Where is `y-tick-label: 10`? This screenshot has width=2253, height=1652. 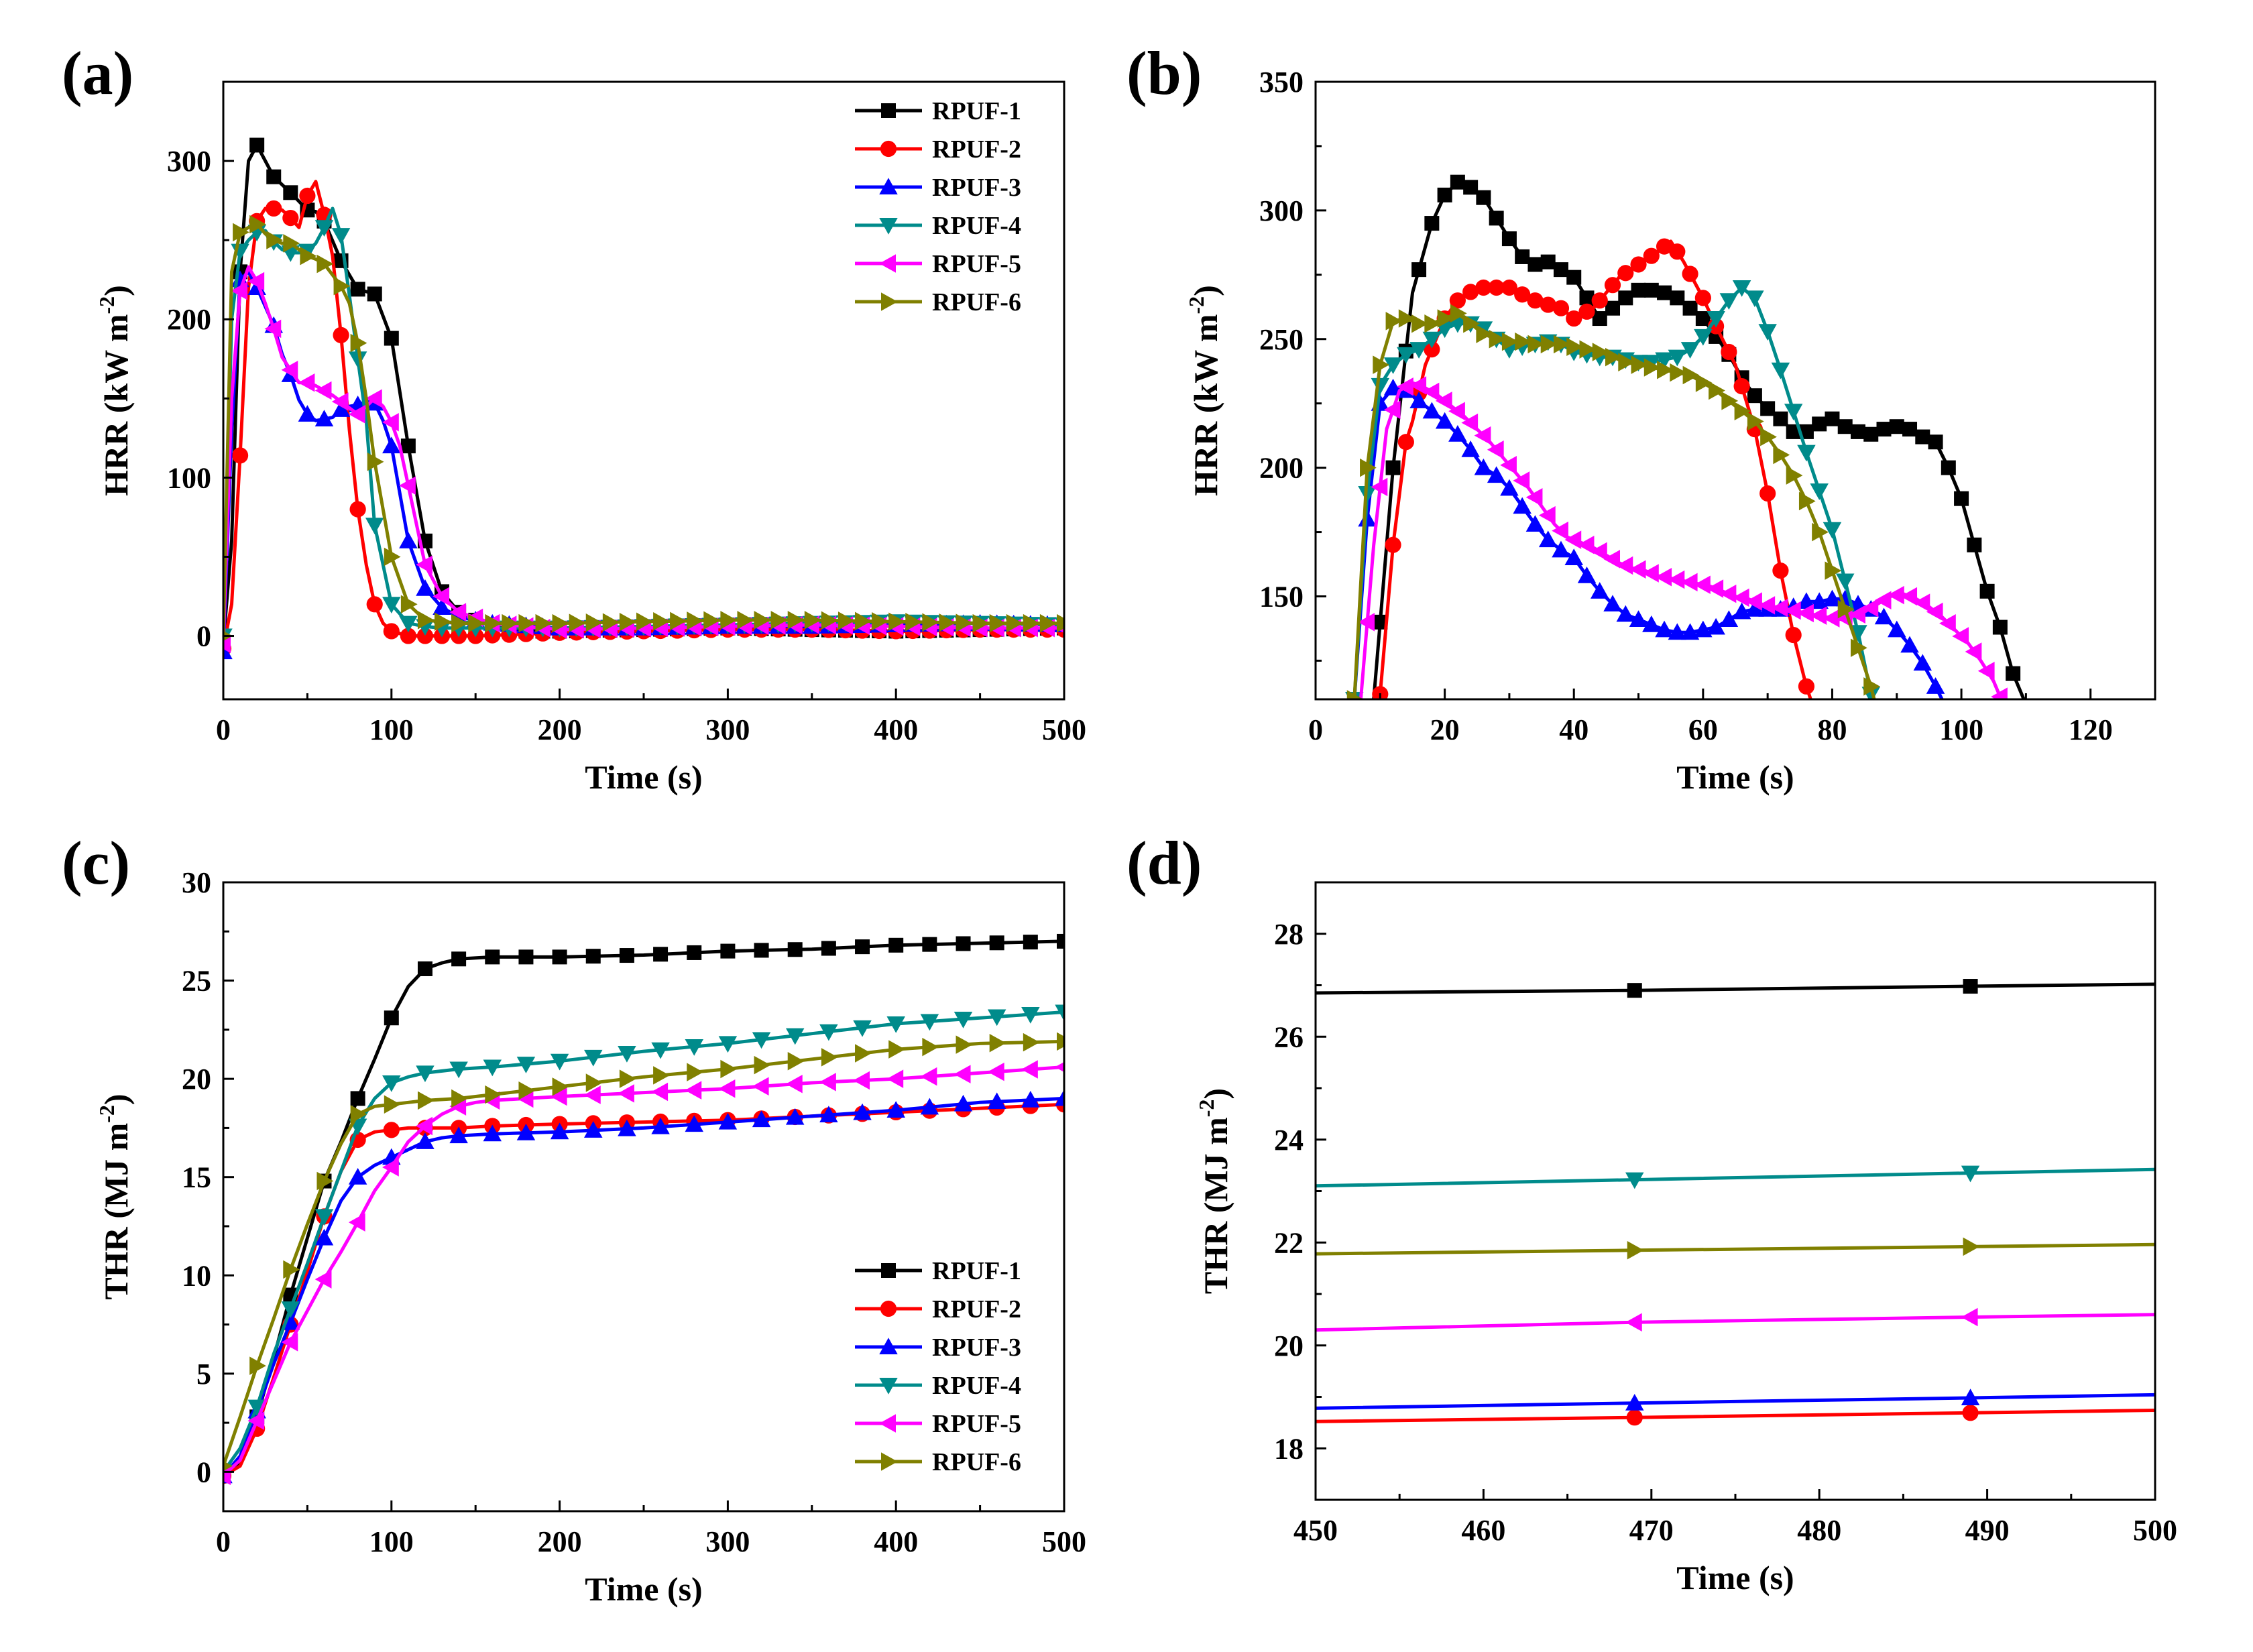
y-tick-label: 10 is located at coordinates (196, 1275).